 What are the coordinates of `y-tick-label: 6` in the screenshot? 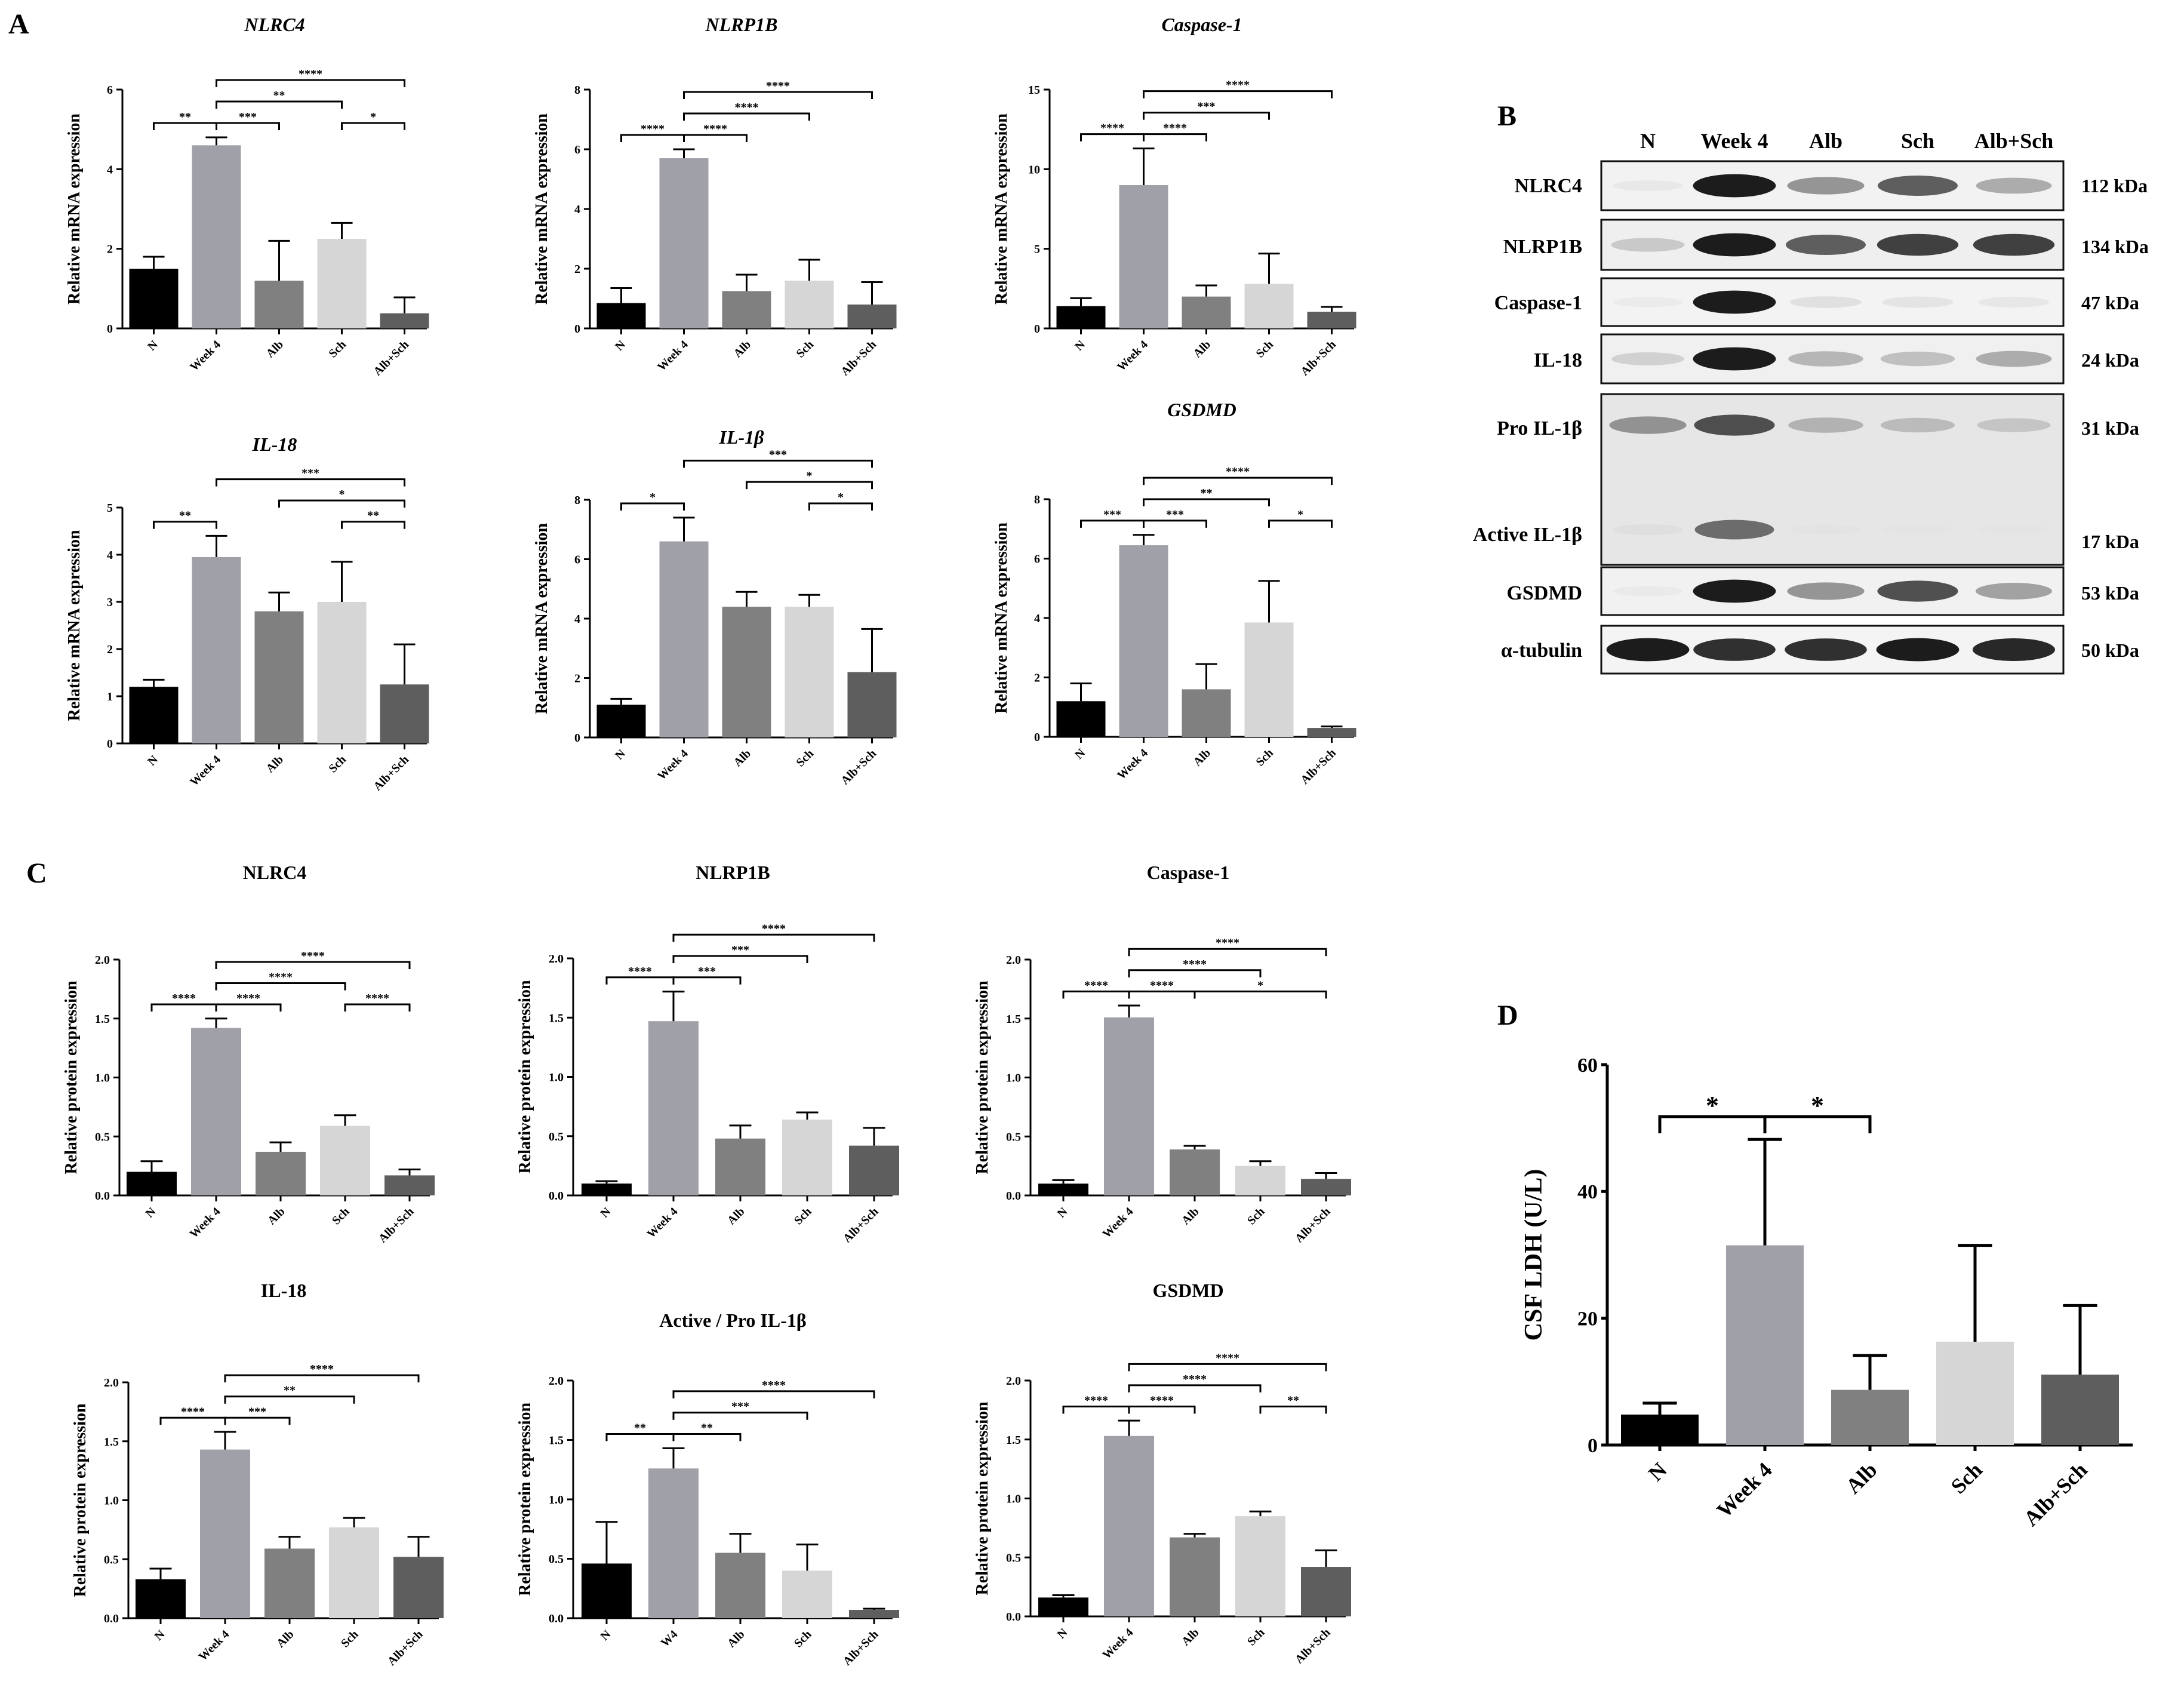 It's located at (577, 560).